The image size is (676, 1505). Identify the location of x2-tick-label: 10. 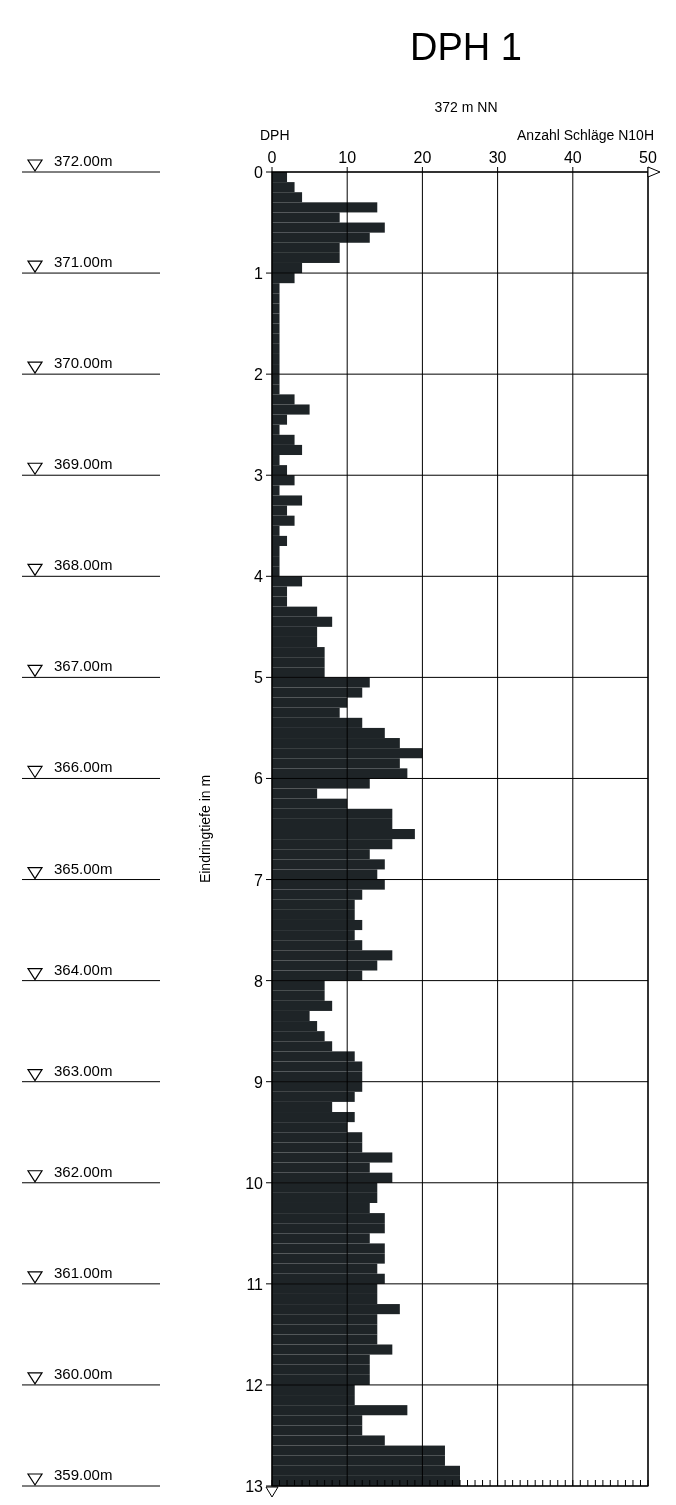
(347, 157).